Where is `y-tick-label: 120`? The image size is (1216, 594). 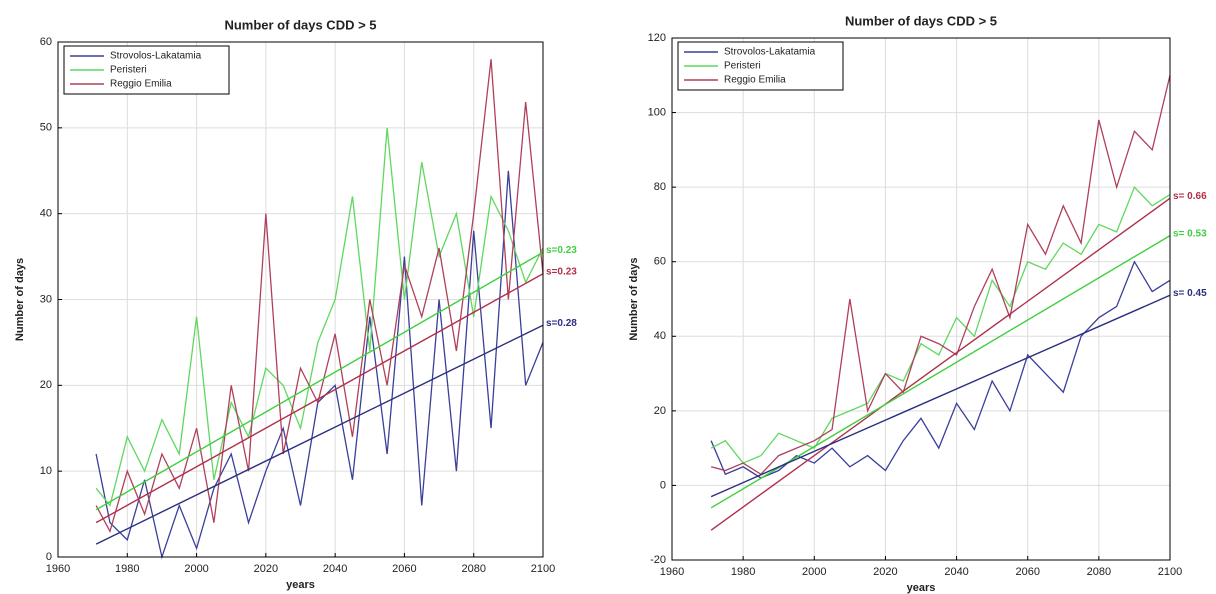 y-tick-label: 120 is located at coordinates (657, 38).